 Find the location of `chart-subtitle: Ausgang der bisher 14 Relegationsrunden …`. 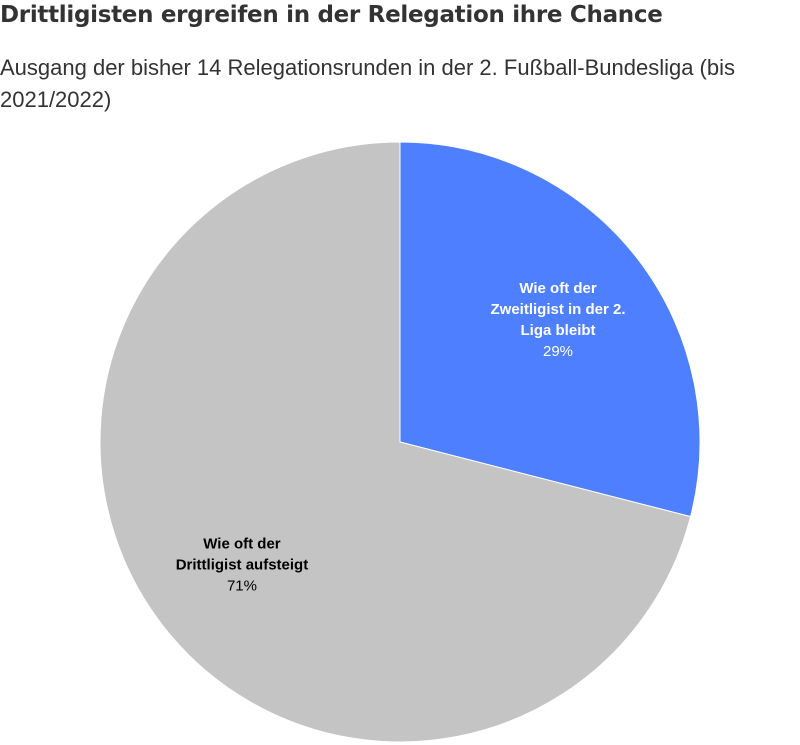

chart-subtitle: Ausgang der bisher 14 Relegationsrunden … is located at coordinates (368, 83).